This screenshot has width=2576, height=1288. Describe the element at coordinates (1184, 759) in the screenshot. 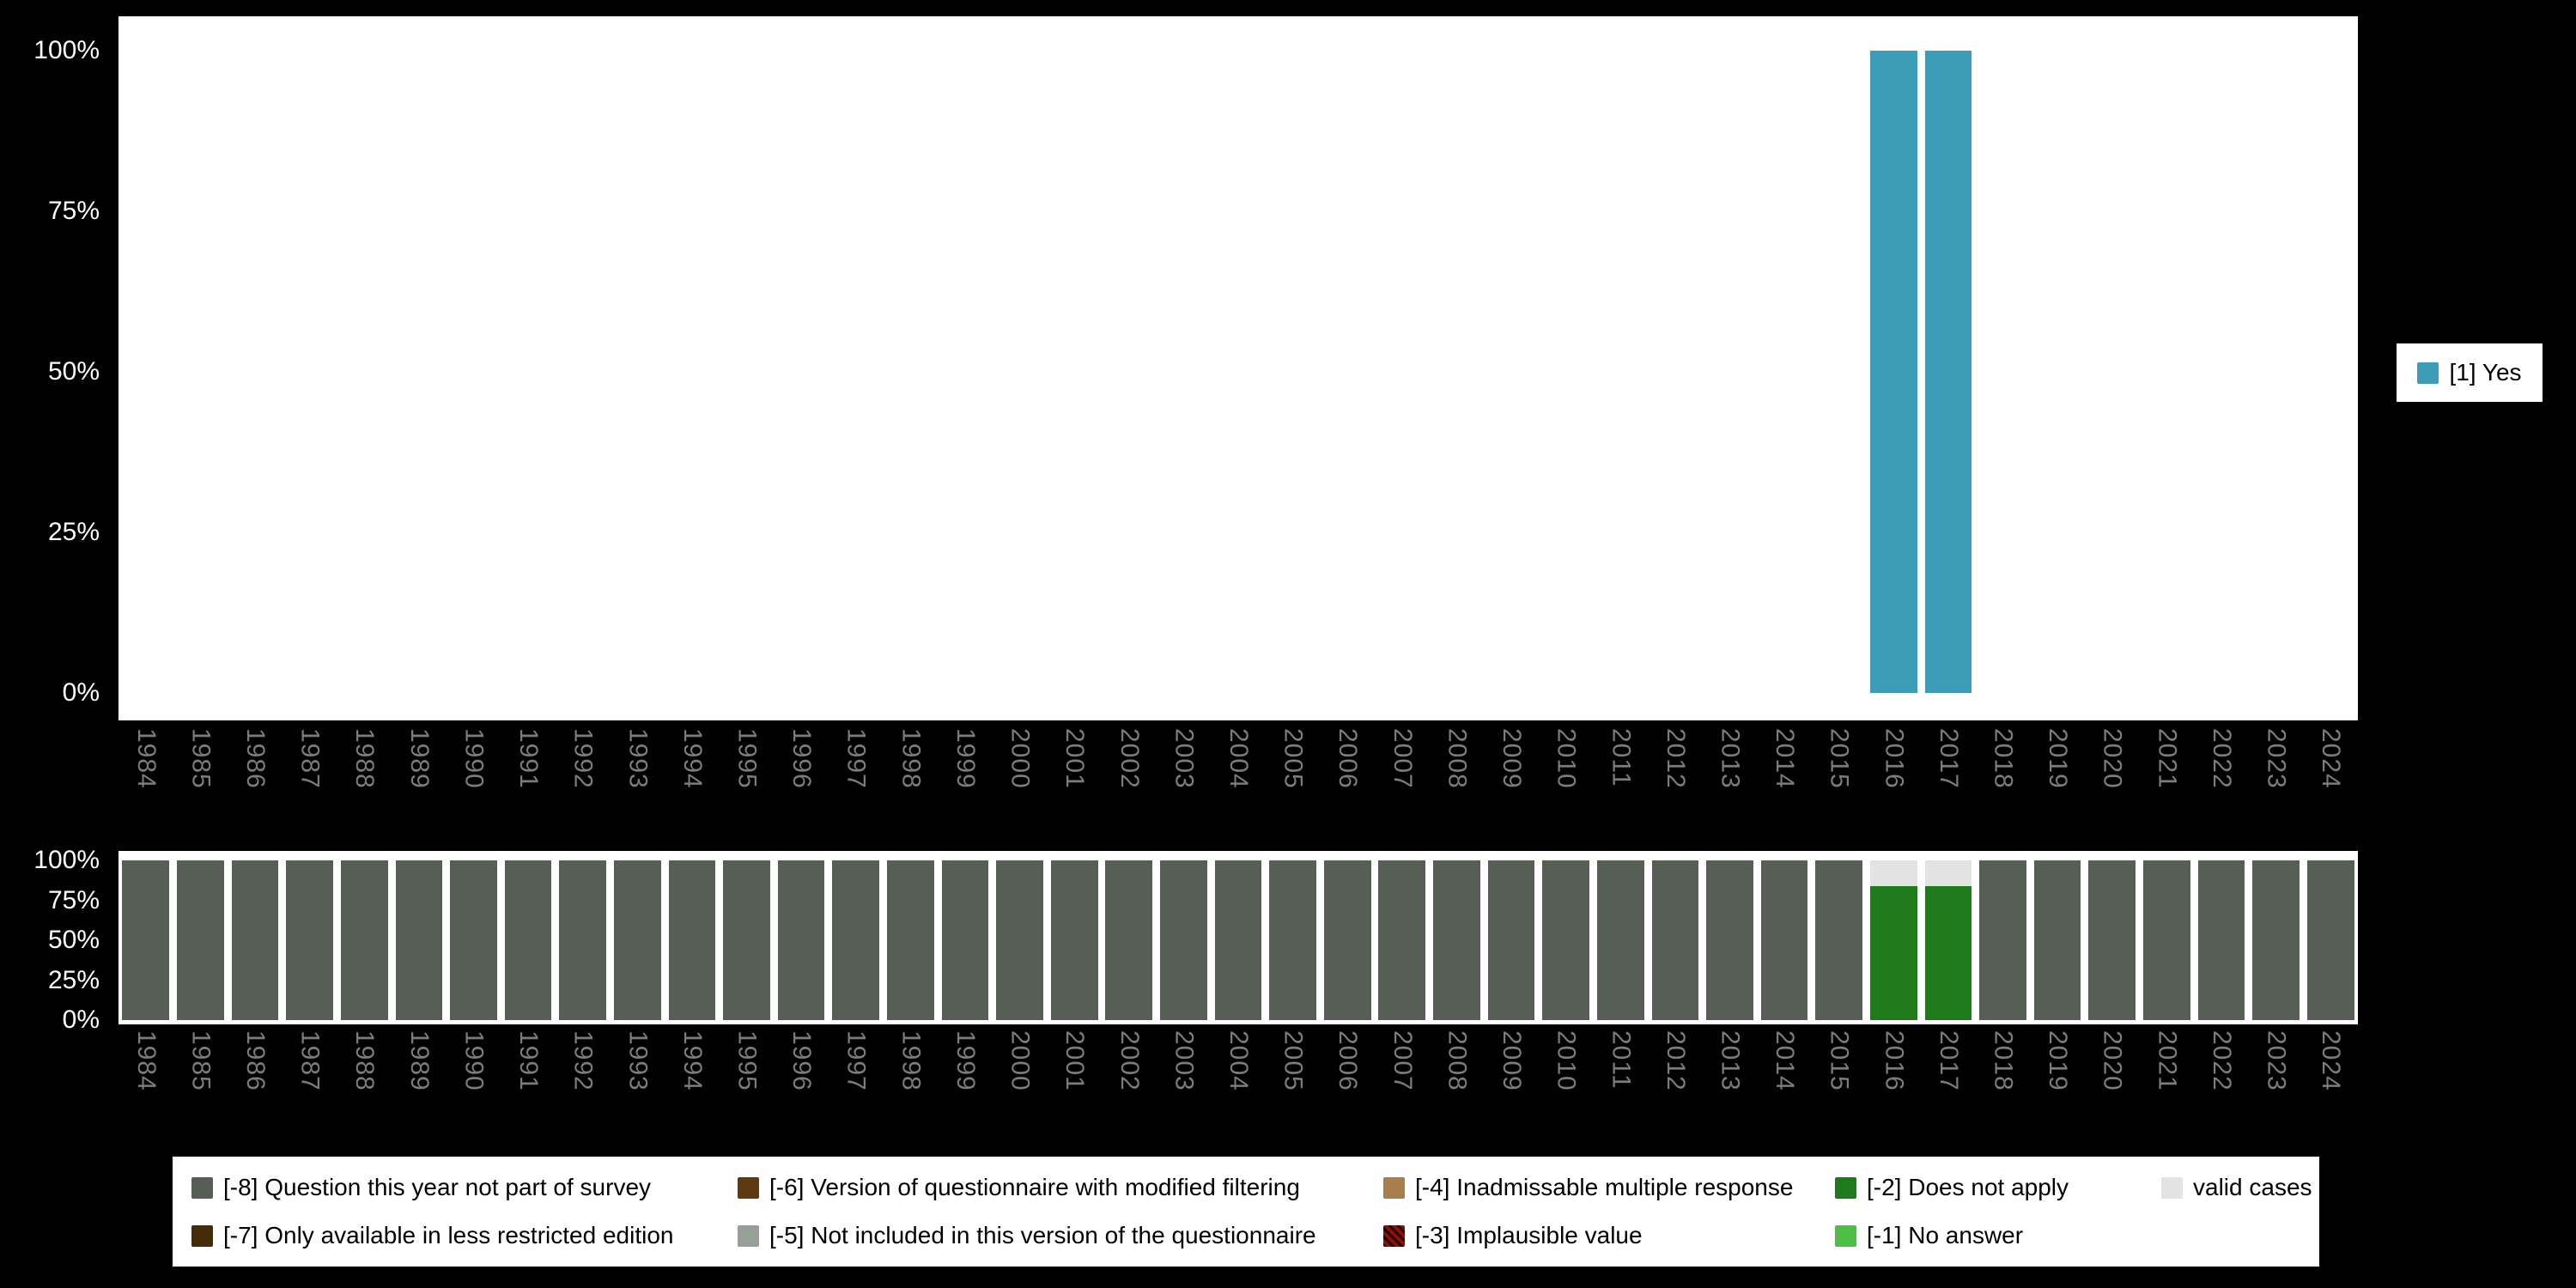

I see `x-tick-label: 2003` at that location.